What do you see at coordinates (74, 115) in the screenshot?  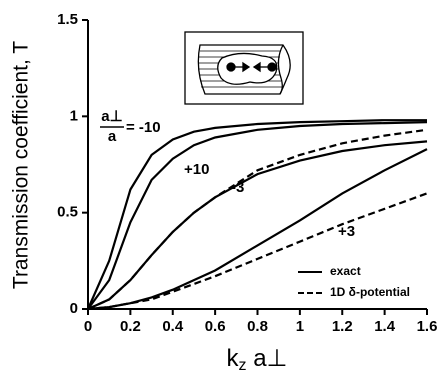 I see `y-tick-label: 1` at bounding box center [74, 115].